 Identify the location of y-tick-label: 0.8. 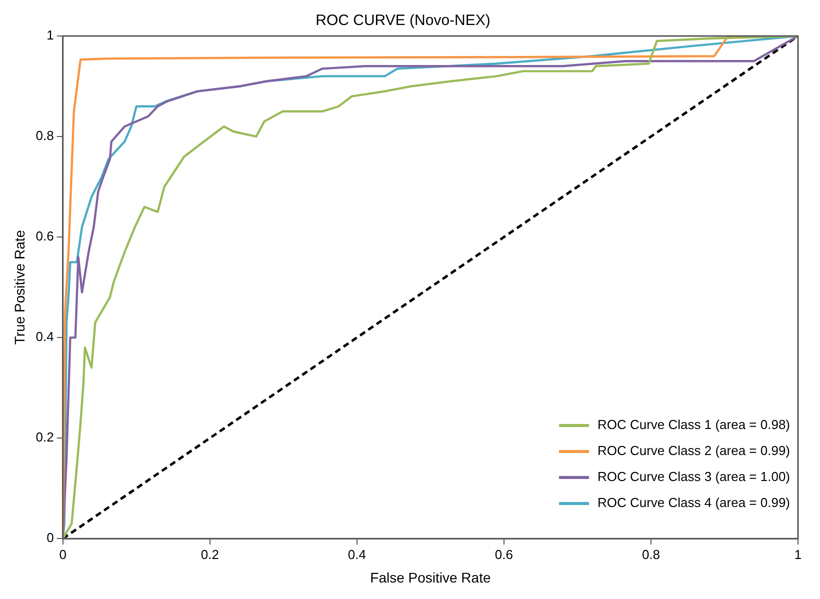
(45, 136).